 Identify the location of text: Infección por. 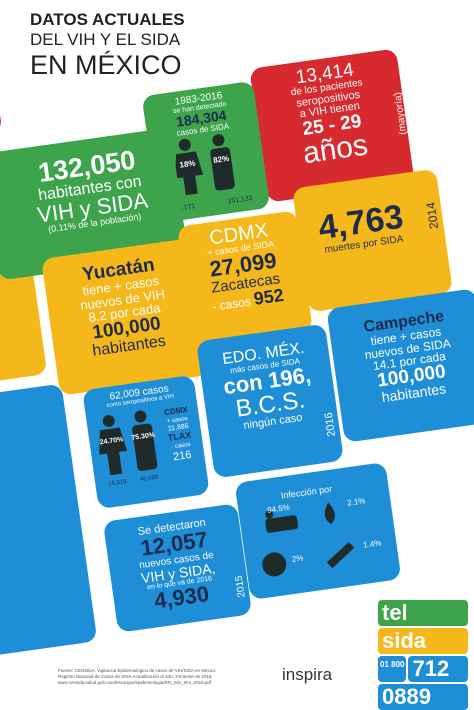
(306, 492).